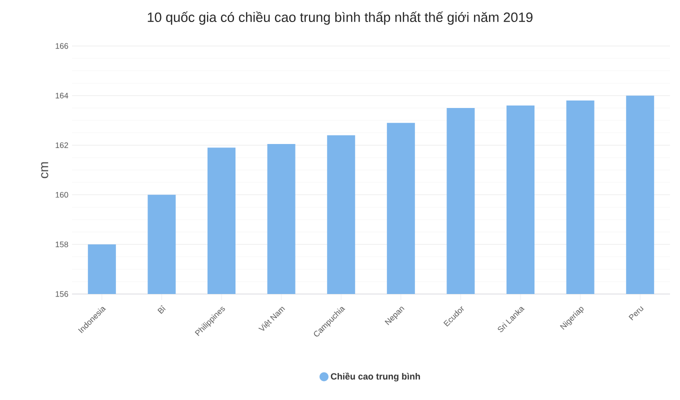 The image size is (680, 400). What do you see at coordinates (62, 195) in the screenshot?
I see `y-tick-label: 160` at bounding box center [62, 195].